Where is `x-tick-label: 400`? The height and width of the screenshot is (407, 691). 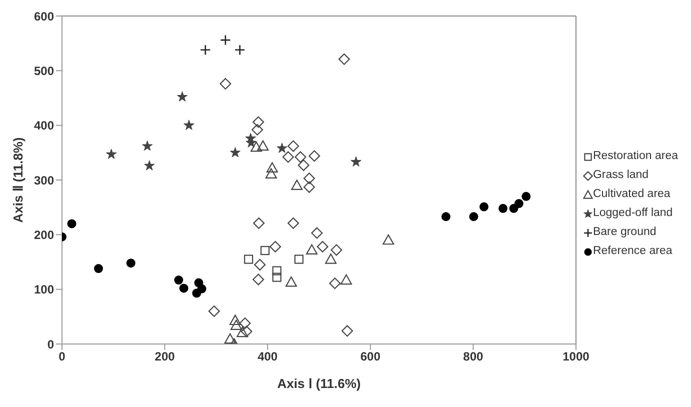 x-tick-label: 400 is located at coordinates (268, 357).